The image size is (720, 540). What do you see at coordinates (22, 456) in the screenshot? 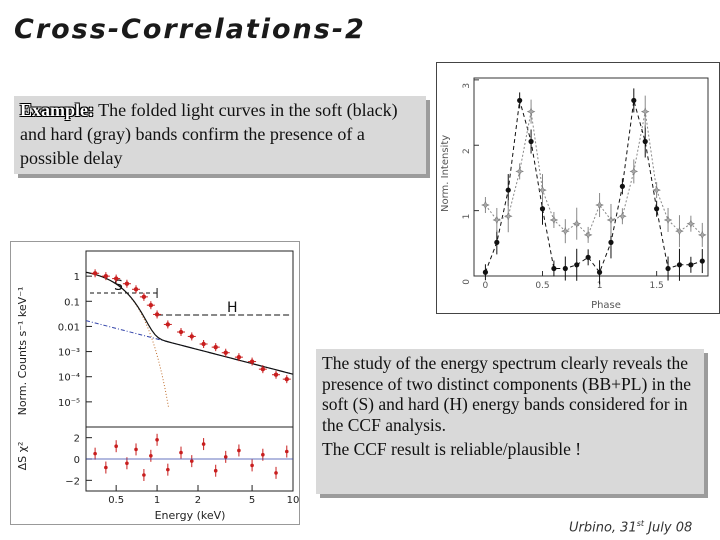
I see `residual-ylabel: ΔS χ²` at bounding box center [22, 456].